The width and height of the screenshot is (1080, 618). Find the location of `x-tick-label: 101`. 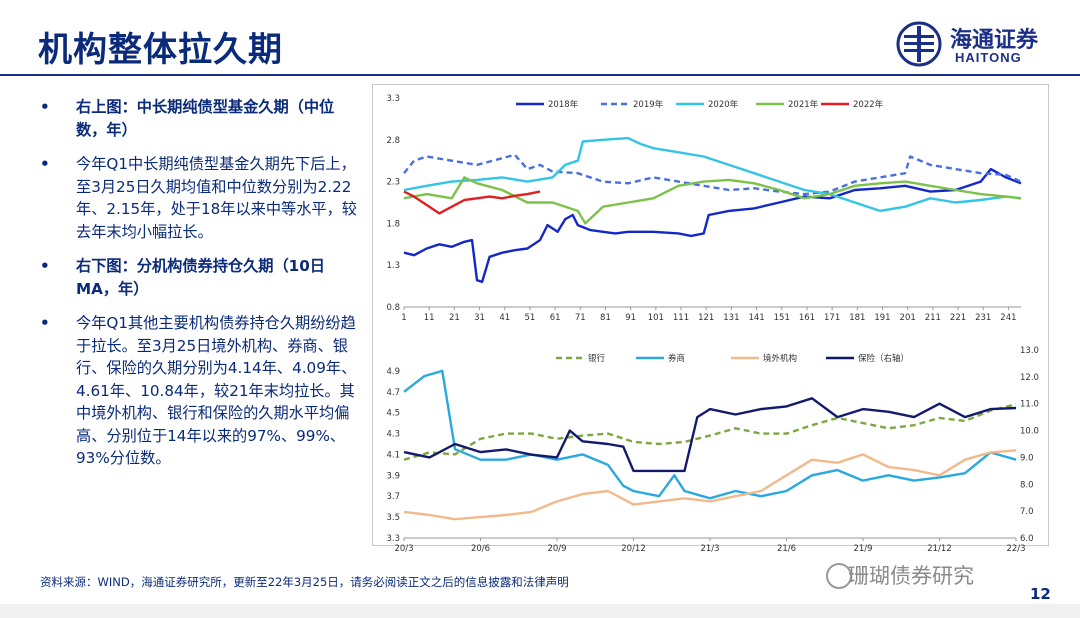

x-tick-label: 101 is located at coordinates (656, 318).